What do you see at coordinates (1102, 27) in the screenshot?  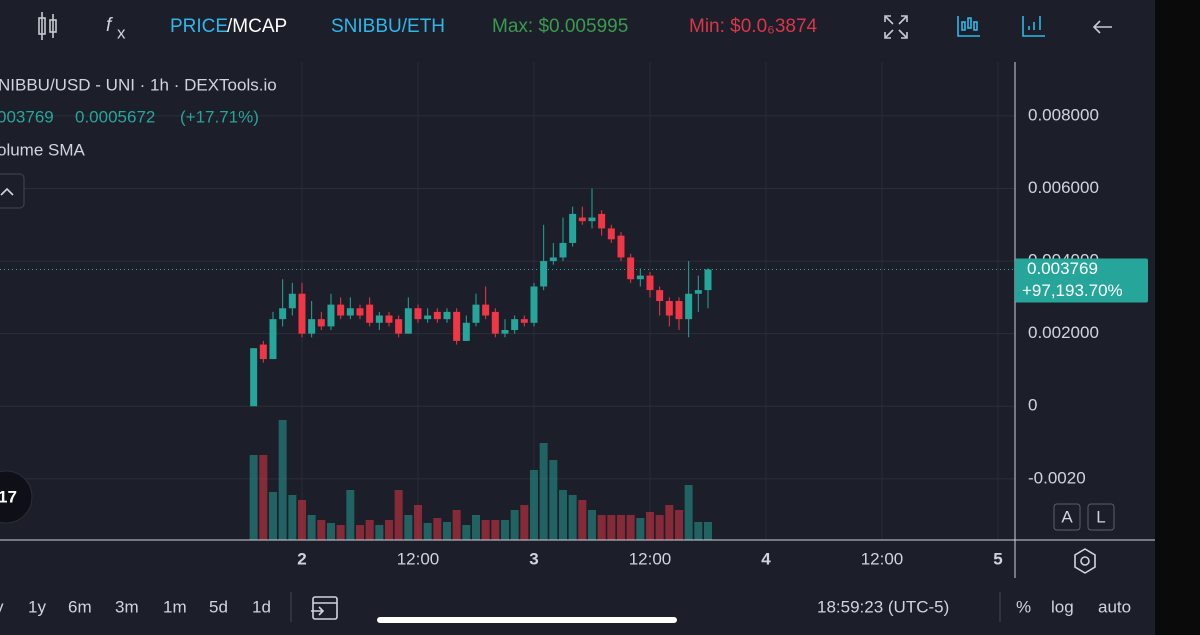 I see `undo-icon` at bounding box center [1102, 27].